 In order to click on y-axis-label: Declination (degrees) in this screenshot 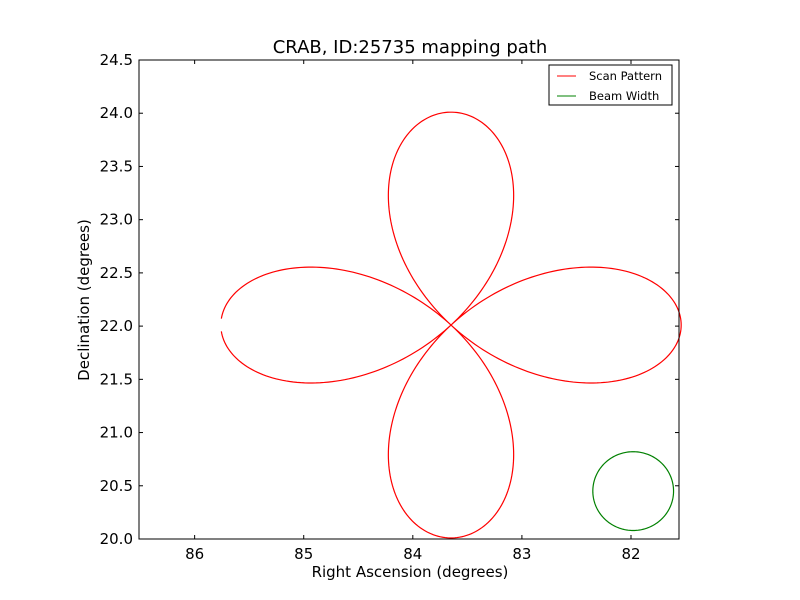, I will do `click(84, 300)`.